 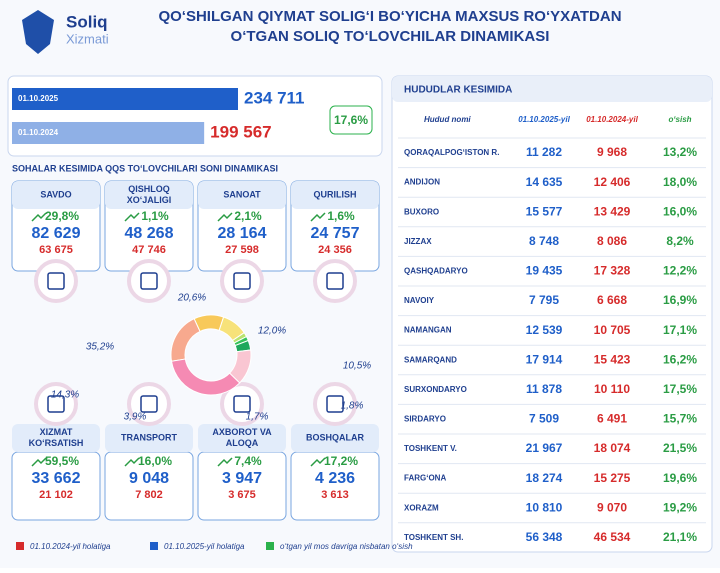 What do you see at coordinates (679, 119) in the screenshot?
I see `table-header: o‘sish` at bounding box center [679, 119].